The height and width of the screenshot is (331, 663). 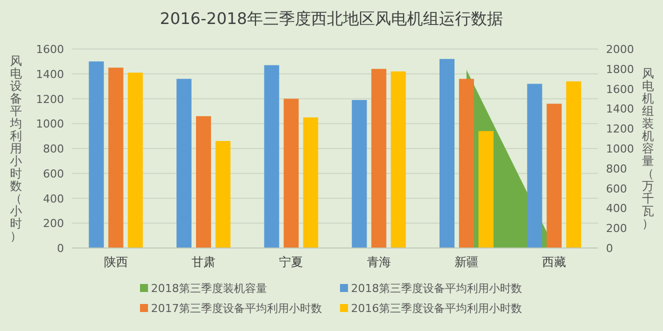 I want to click on y2-tick-label: 1800, so click(x=620, y=69).